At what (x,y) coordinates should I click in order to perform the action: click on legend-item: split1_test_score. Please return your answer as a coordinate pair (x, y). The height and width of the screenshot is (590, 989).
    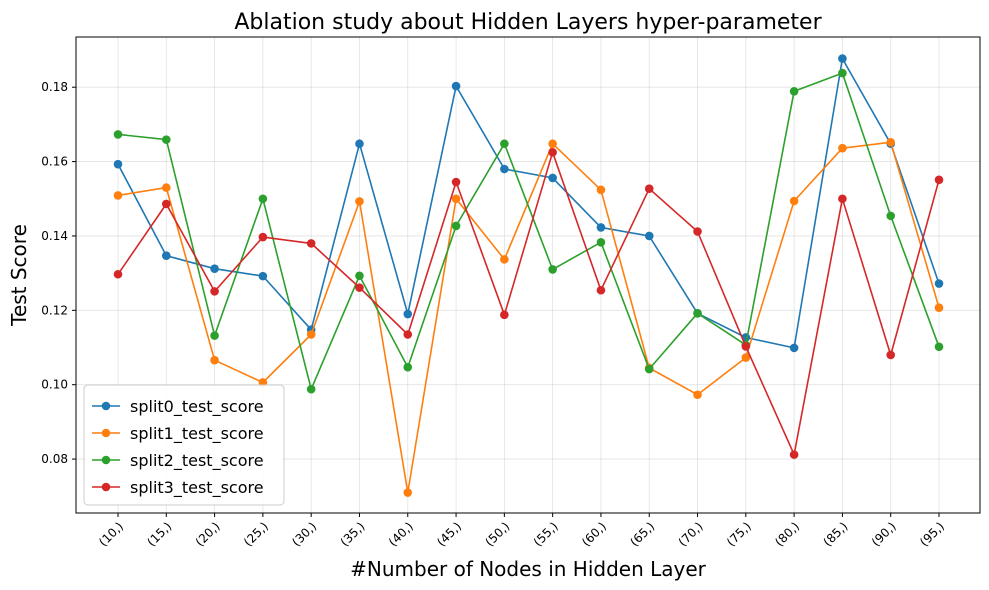
    Looking at the image, I should click on (178, 434).